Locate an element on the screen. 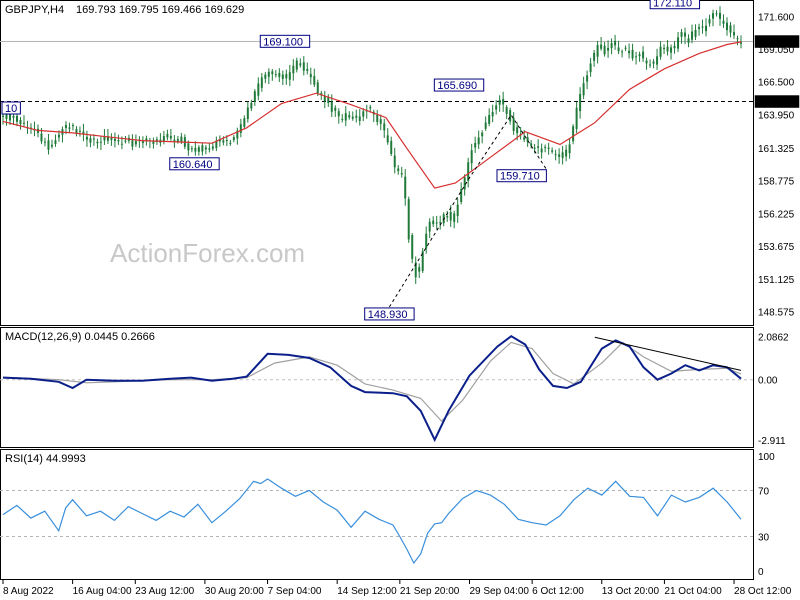 This screenshot has width=800, height=600. price-tick-label: 153.675 is located at coordinates (776, 247).